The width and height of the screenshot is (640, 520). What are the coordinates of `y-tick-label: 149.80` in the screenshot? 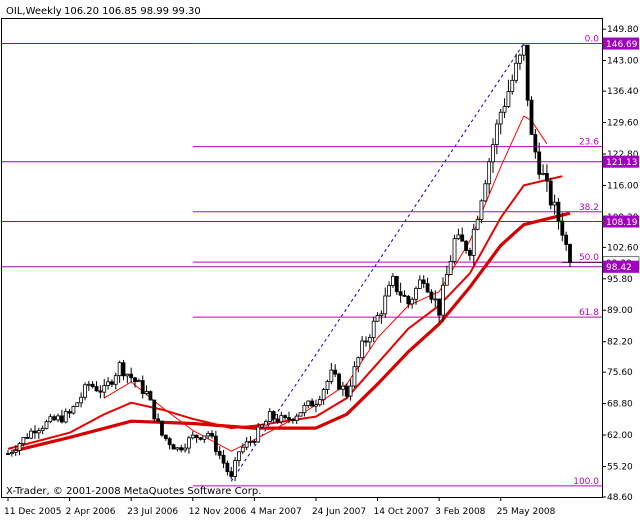 It's located at (623, 30).